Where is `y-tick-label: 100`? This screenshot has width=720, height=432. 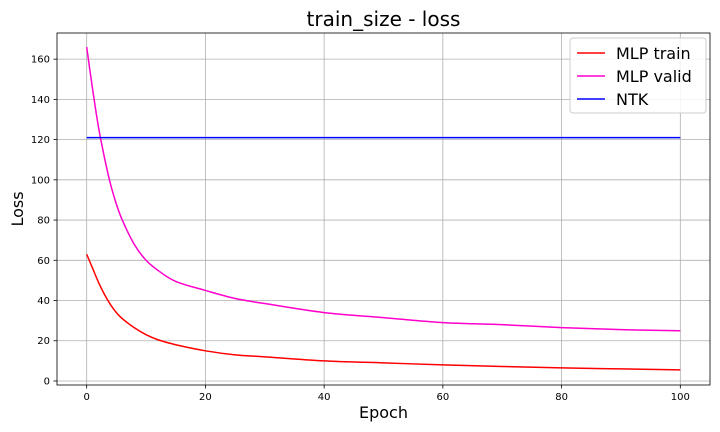 y-tick-label: 100 is located at coordinates (40, 180).